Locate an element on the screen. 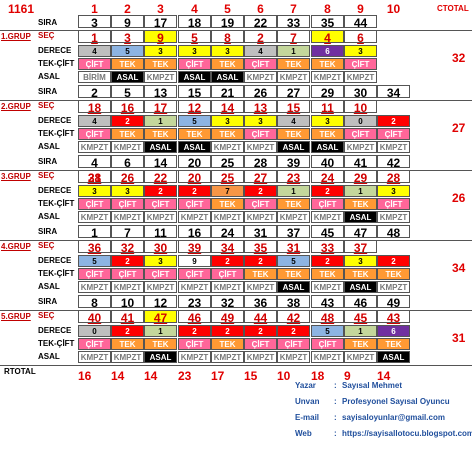  sec-cell: 41 is located at coordinates (127, 317).